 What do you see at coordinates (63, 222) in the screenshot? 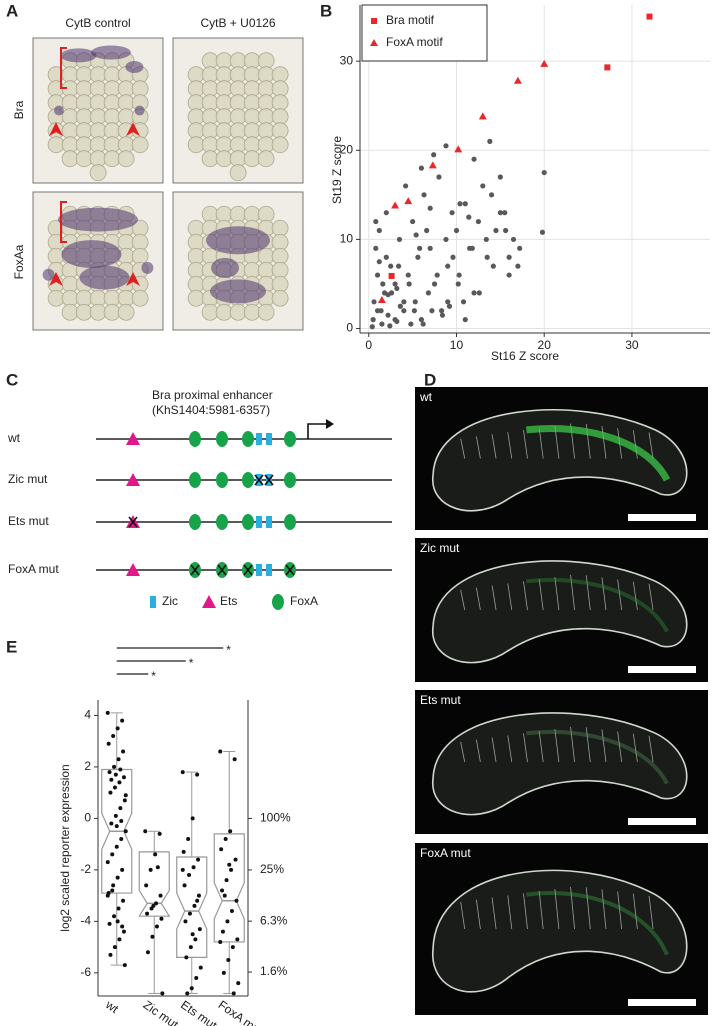
I see `bracket` at bounding box center [63, 222].